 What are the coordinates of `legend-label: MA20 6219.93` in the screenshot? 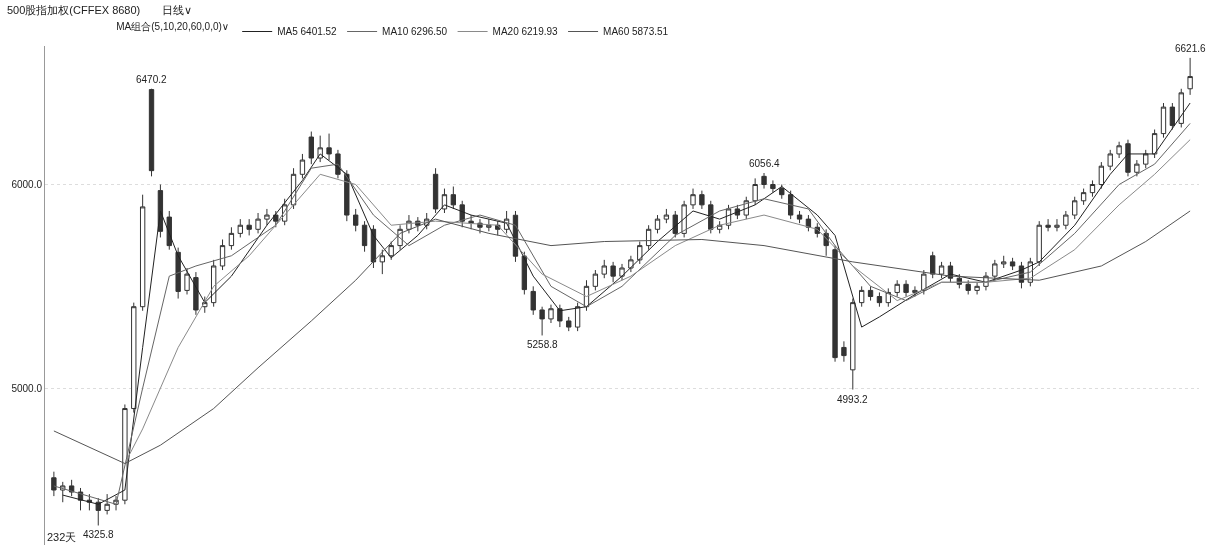 It's located at (525, 32).